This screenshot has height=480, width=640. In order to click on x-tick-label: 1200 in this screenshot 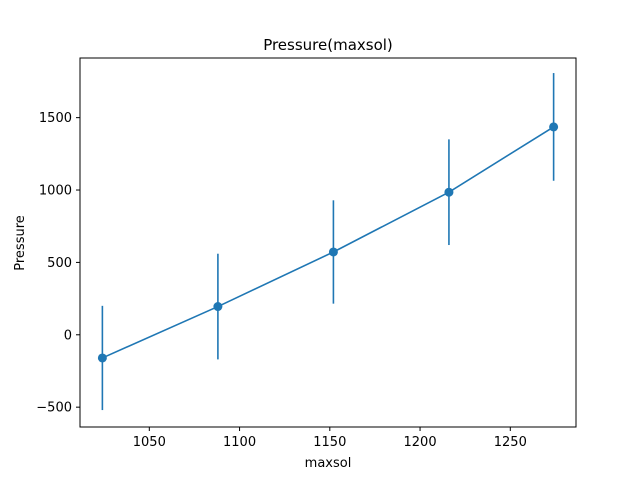, I will do `click(420, 442)`.